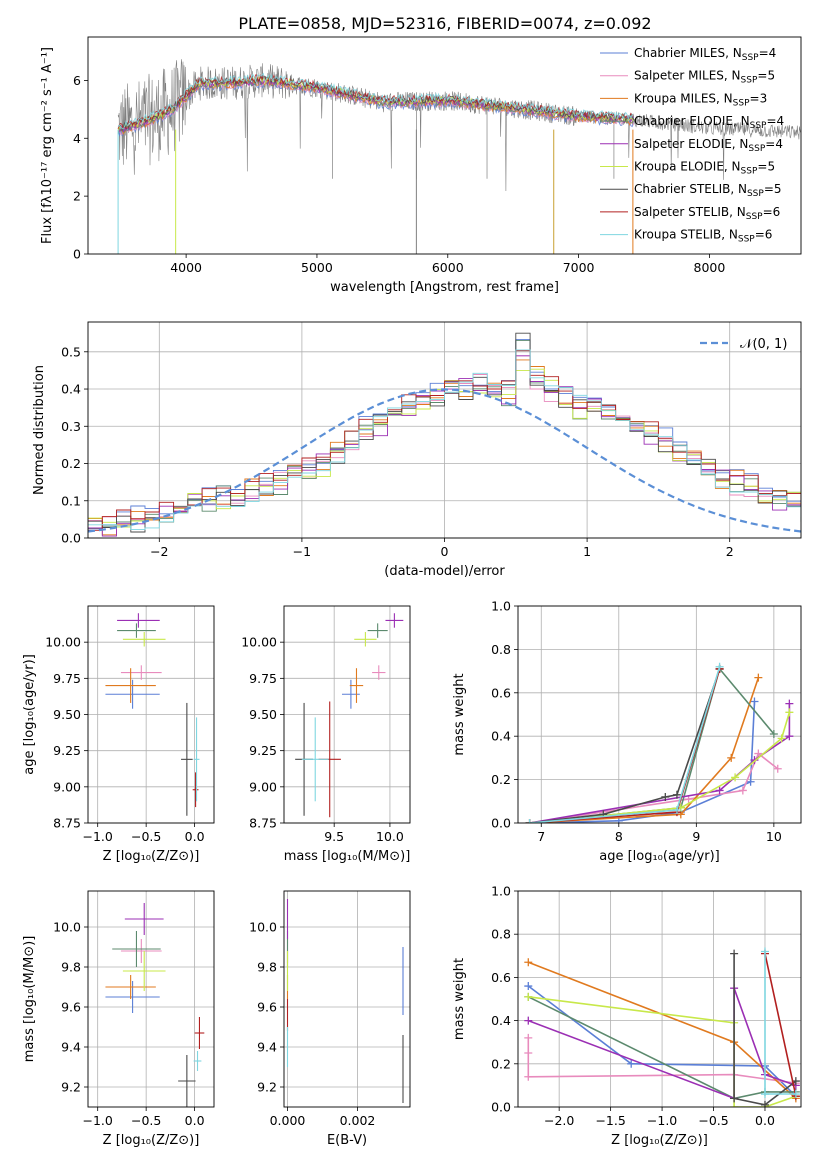 The image size is (819, 1170). Describe the element at coordinates (267, 1047) in the screenshot. I see `y-tick-label: 9.4` at that location.